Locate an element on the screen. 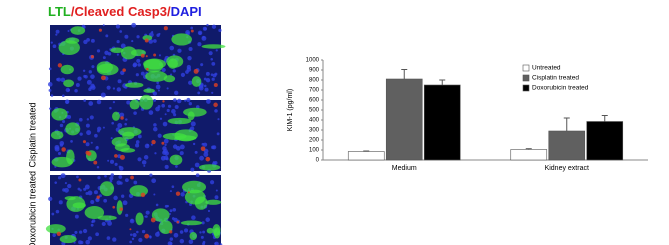  image-title: LTL/Cleaved Casp3/DAPI is located at coordinates (125, 11).